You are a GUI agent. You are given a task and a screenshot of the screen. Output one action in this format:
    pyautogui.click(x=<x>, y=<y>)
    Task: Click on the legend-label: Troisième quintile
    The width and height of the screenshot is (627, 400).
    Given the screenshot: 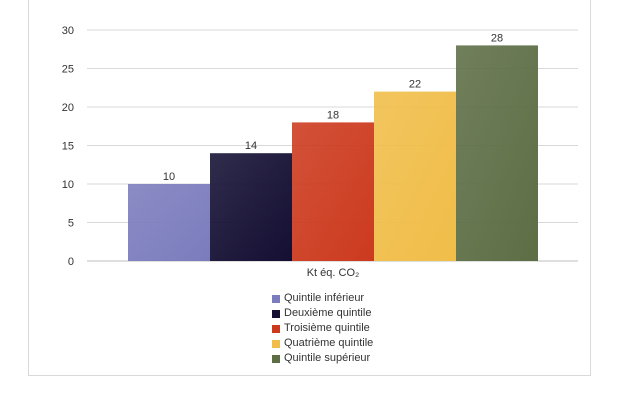 What is the action you would take?
    pyautogui.click(x=327, y=328)
    